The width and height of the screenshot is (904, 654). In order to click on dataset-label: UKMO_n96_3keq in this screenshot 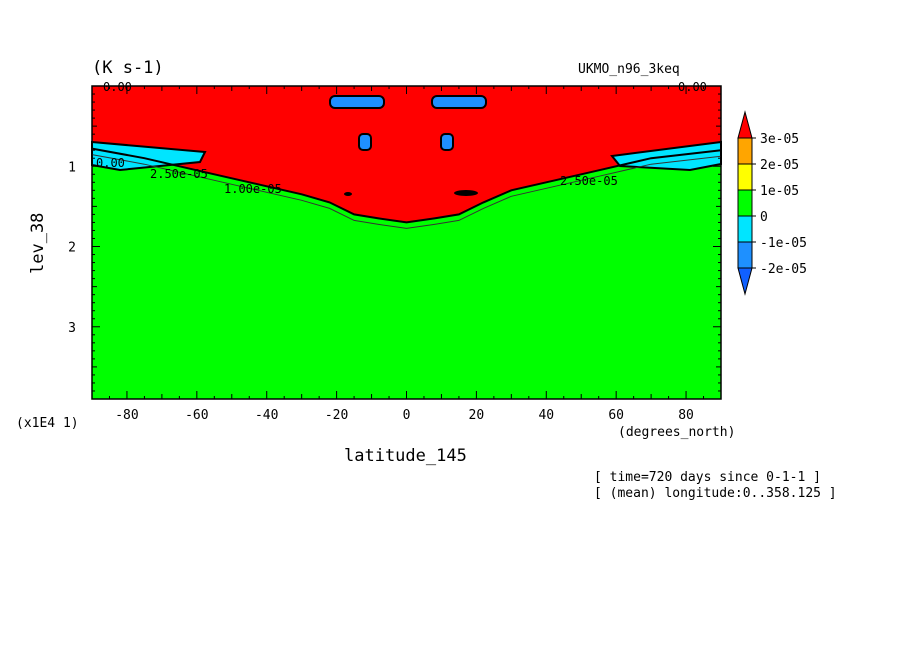, I will do `click(629, 69)`.